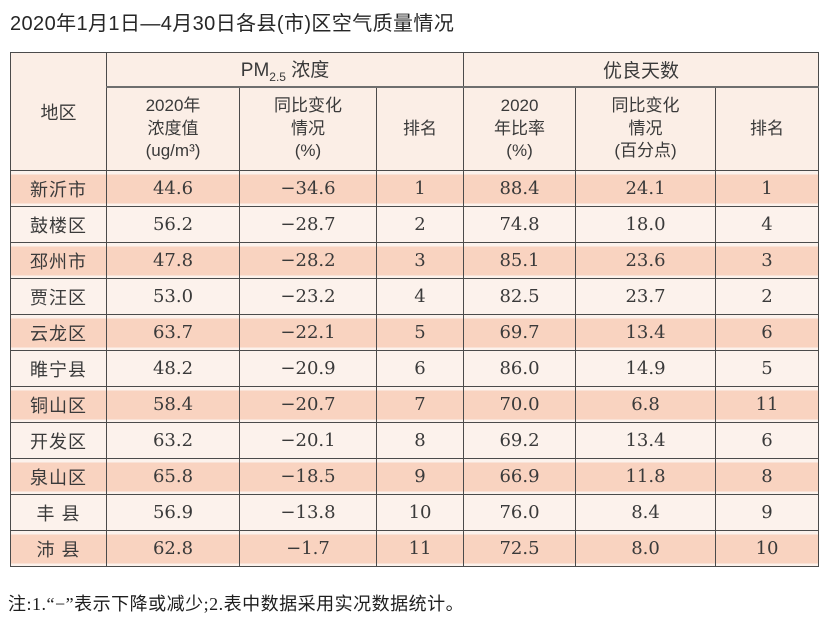 The height and width of the screenshot is (620, 825). What do you see at coordinates (767, 368) in the screenshot?
I see `good-rank-cell: 5` at bounding box center [767, 368].